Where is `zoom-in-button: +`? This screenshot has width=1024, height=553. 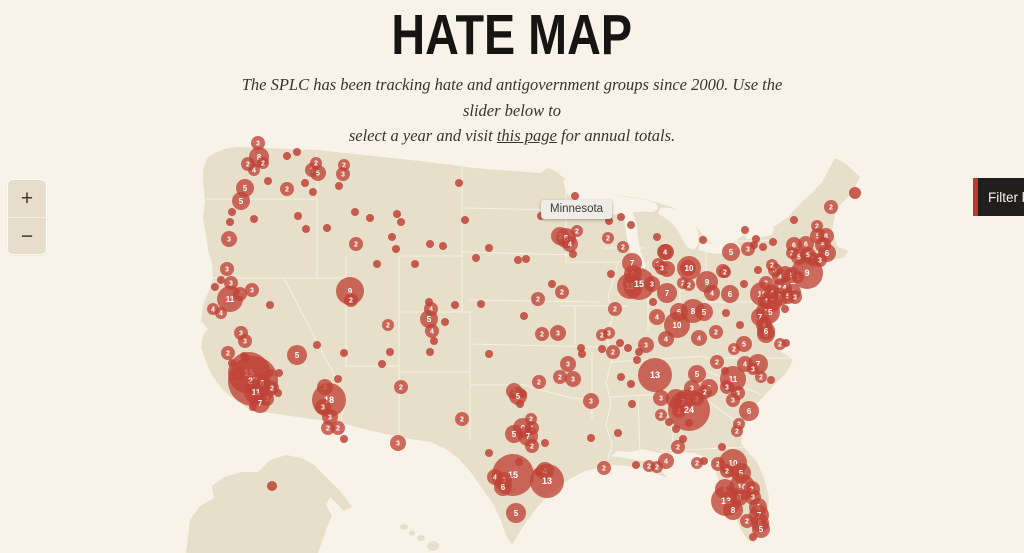 zoom-in-button: + is located at coordinates (27, 198).